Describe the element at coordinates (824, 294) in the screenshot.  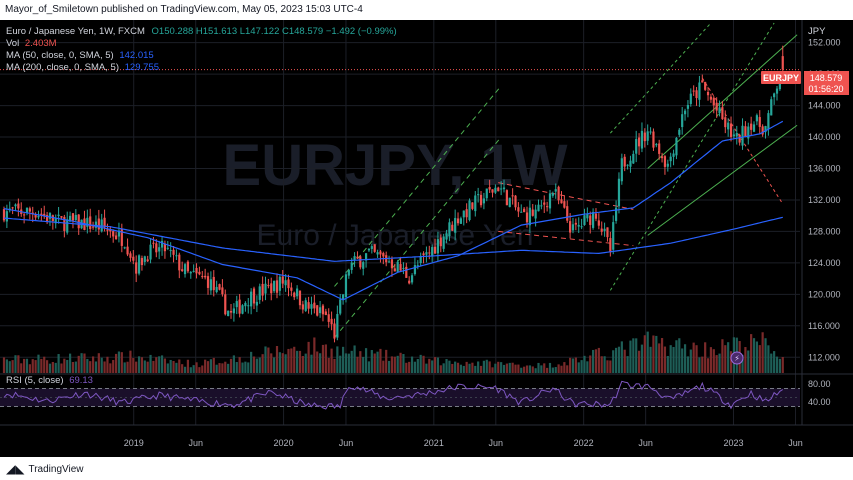
I see `price-tick-label: 120.000` at that location.